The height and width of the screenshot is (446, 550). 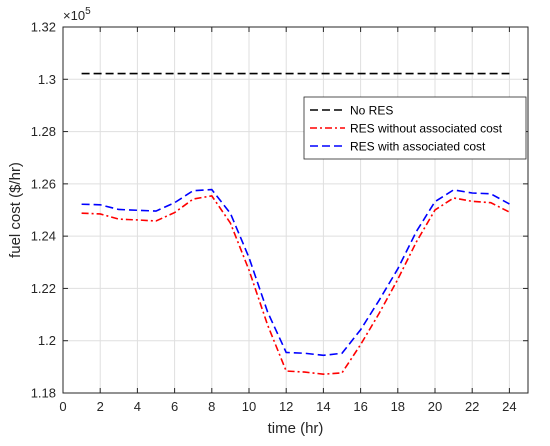 I want to click on y-tick-label: 1.32, so click(x=43, y=27).